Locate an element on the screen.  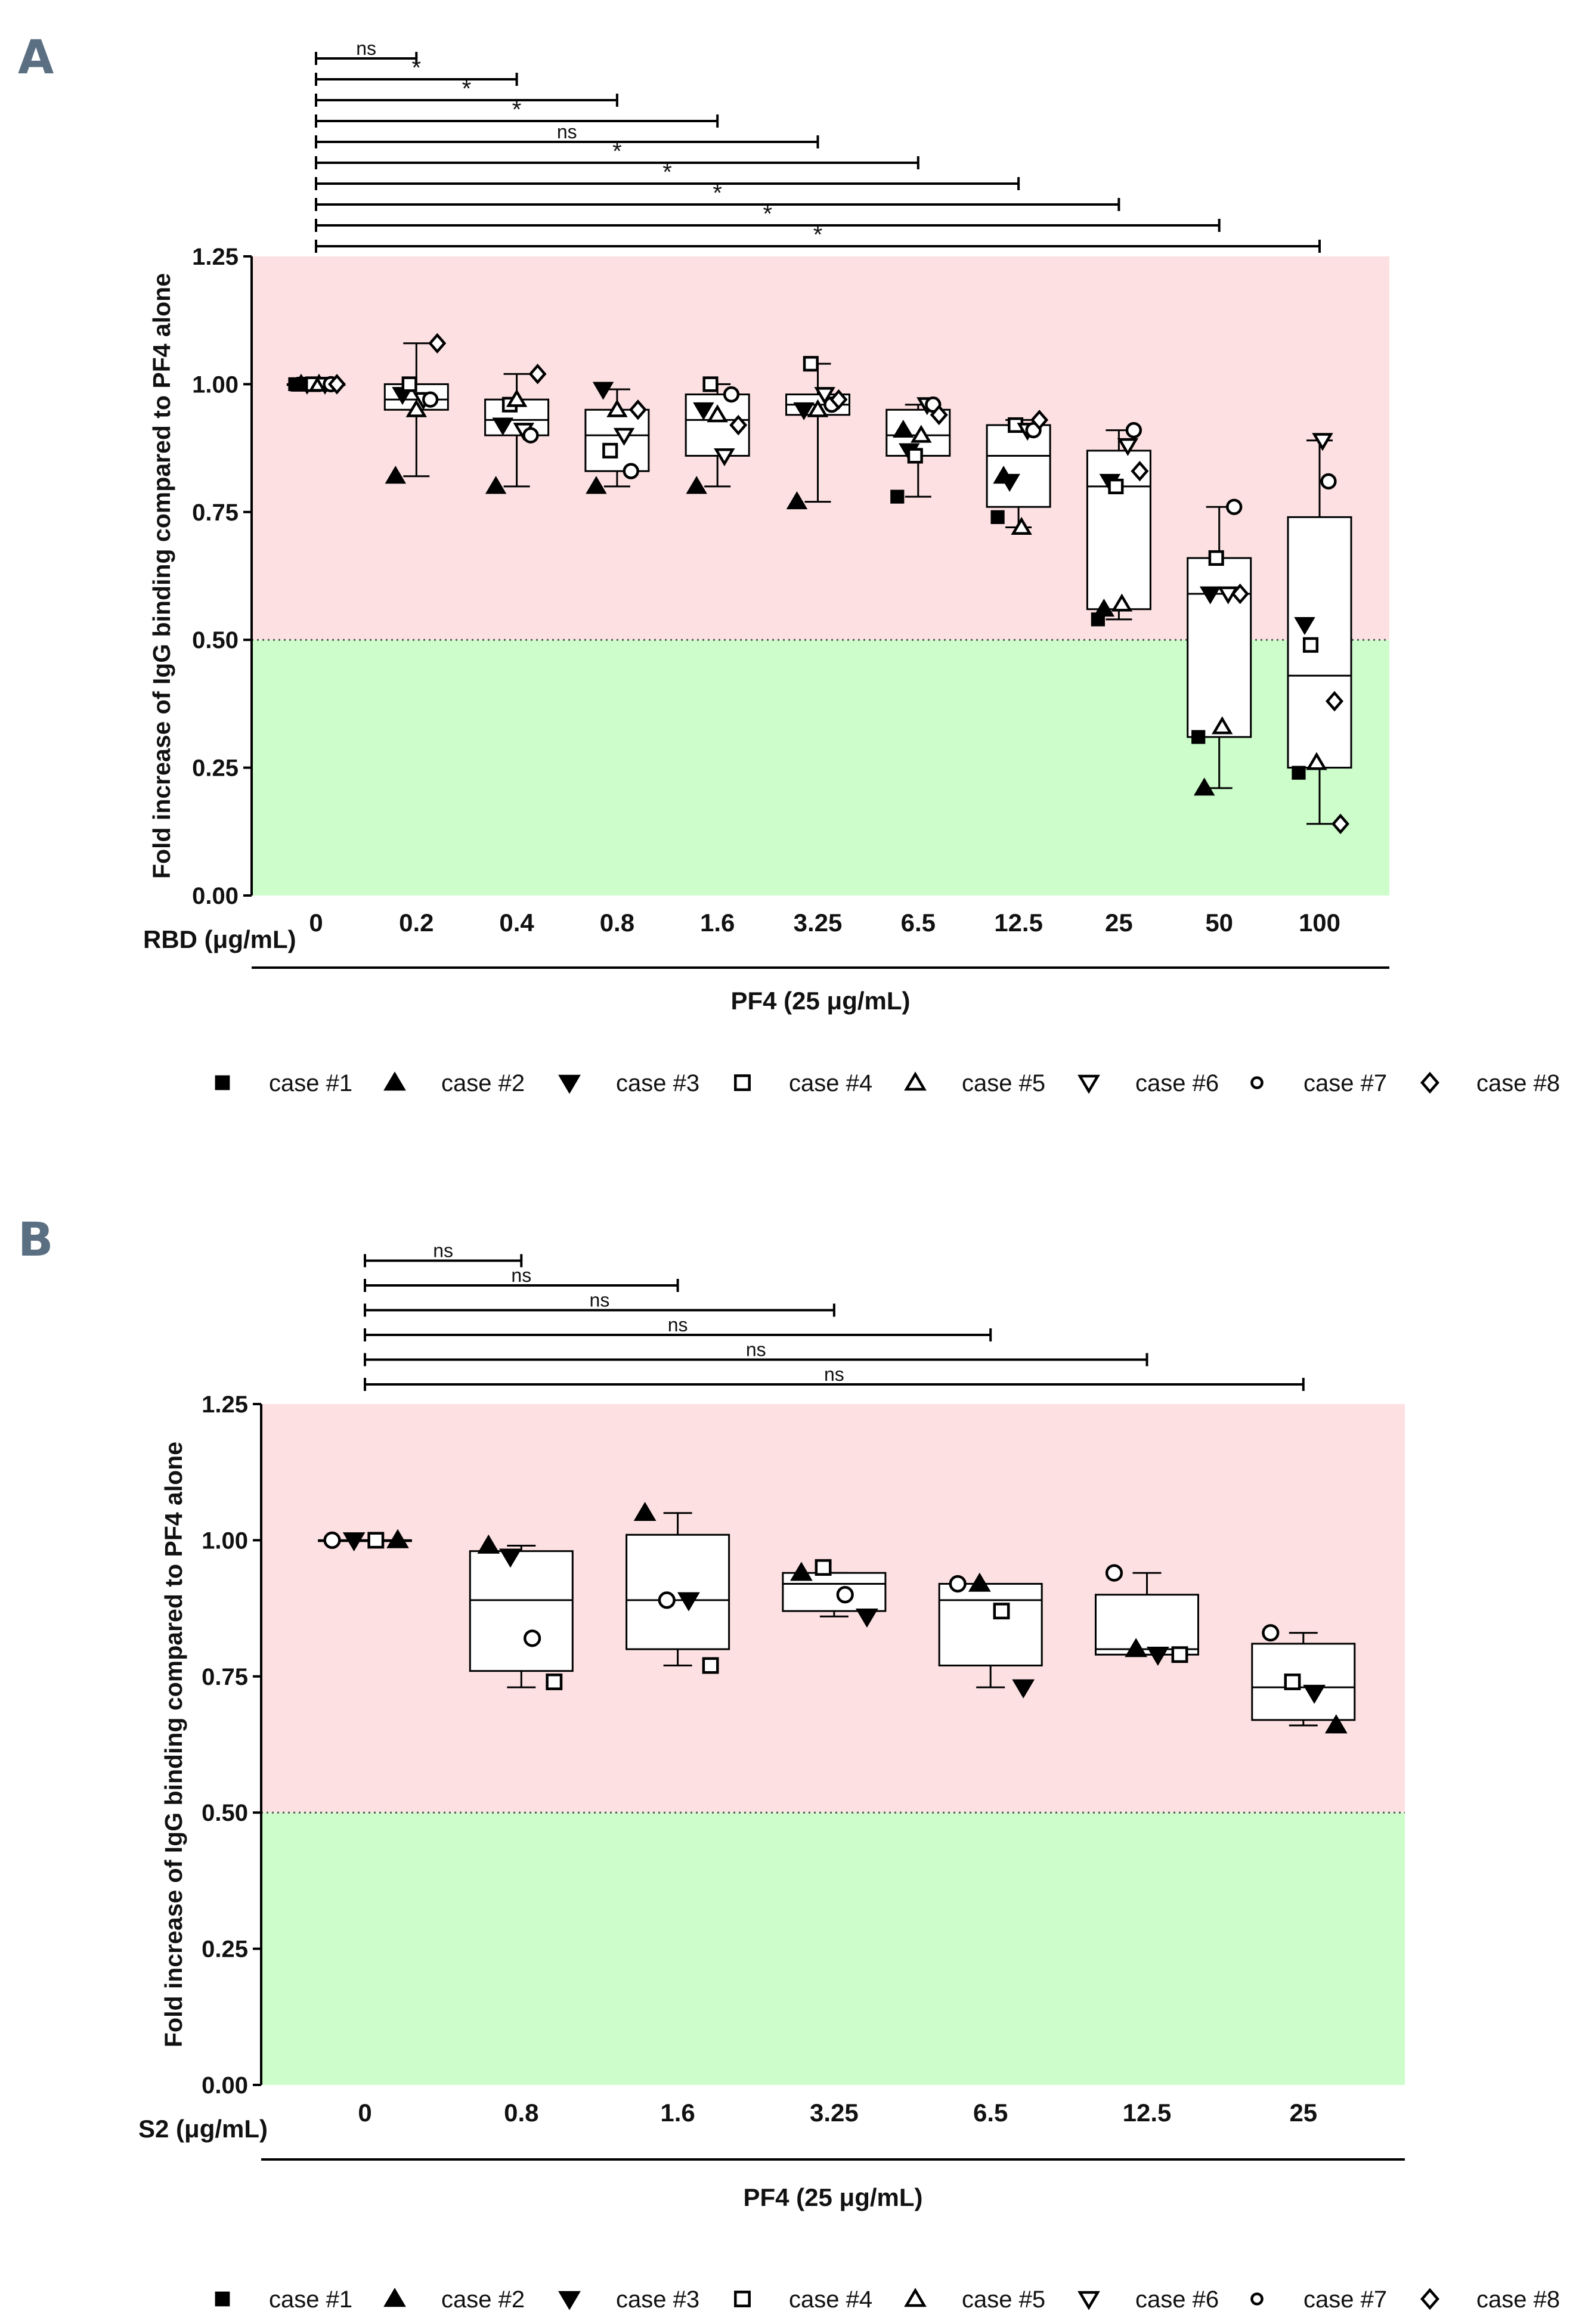
x-axis-label: RBD (μg/mL) is located at coordinates (219, 939).